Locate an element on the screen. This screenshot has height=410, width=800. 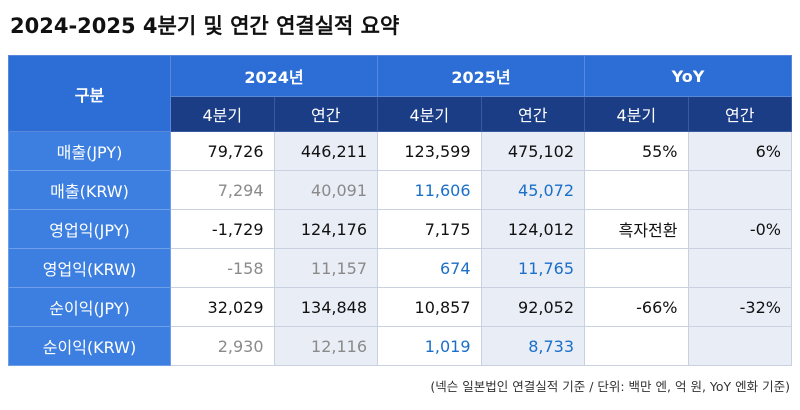
group-header: YoY is located at coordinates (688, 76).